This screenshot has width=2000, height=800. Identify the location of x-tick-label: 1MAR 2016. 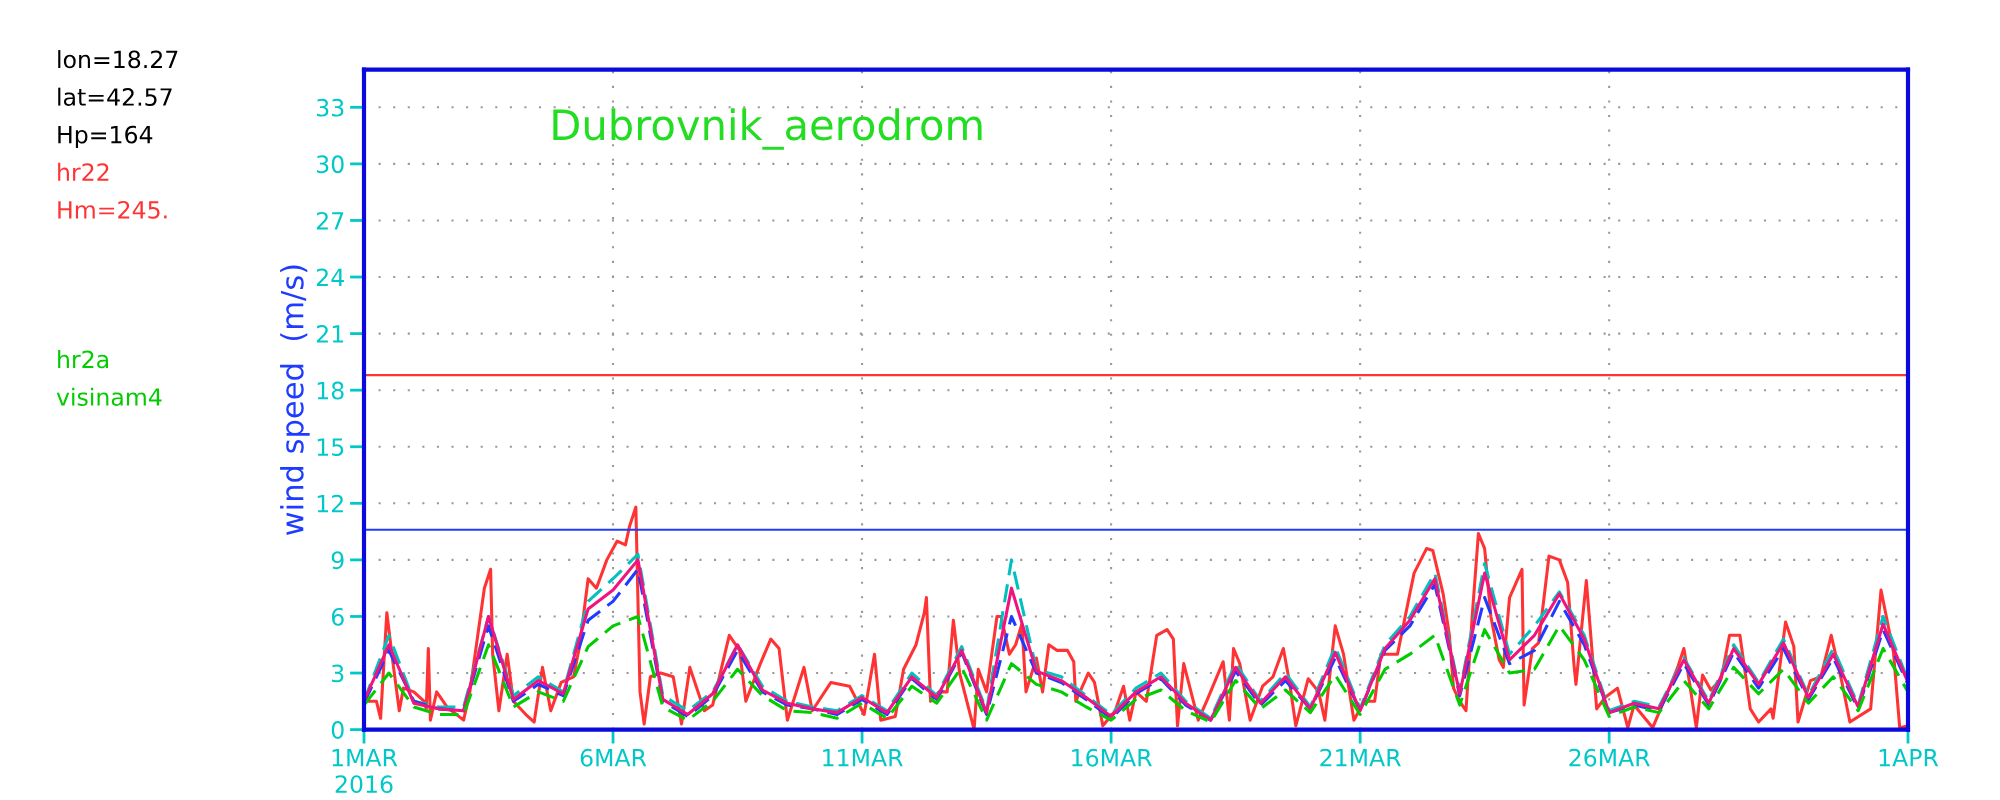
(365, 771).